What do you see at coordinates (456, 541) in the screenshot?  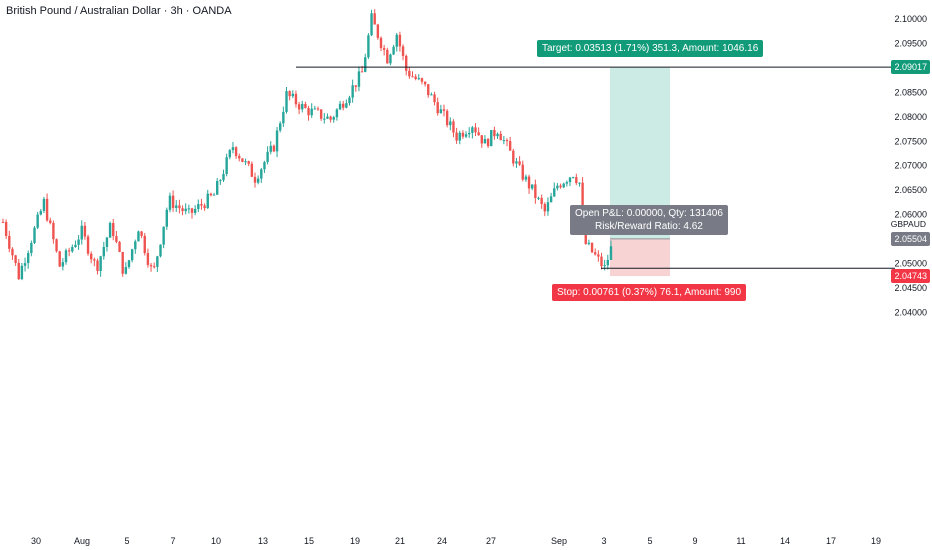 I see `time-axis: 30 Aug 5 7 10 13 15 19 21 24 27 Sep 3 5 9 11 14 17 19` at bounding box center [456, 541].